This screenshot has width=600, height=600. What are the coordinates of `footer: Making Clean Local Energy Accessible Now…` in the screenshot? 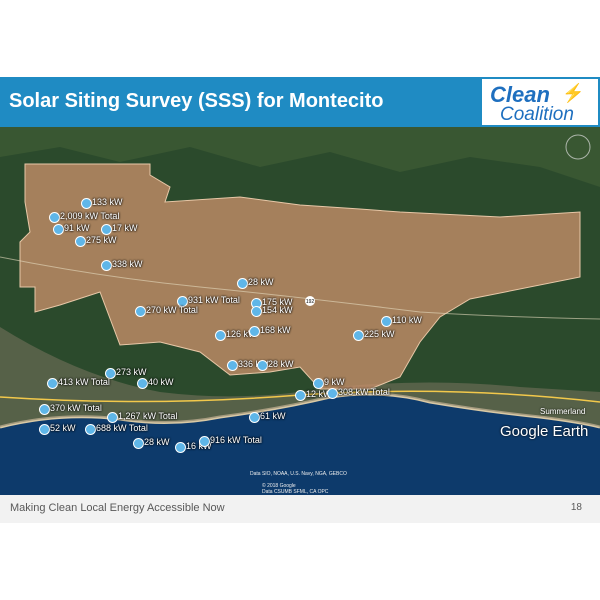 It's located at (300, 509).